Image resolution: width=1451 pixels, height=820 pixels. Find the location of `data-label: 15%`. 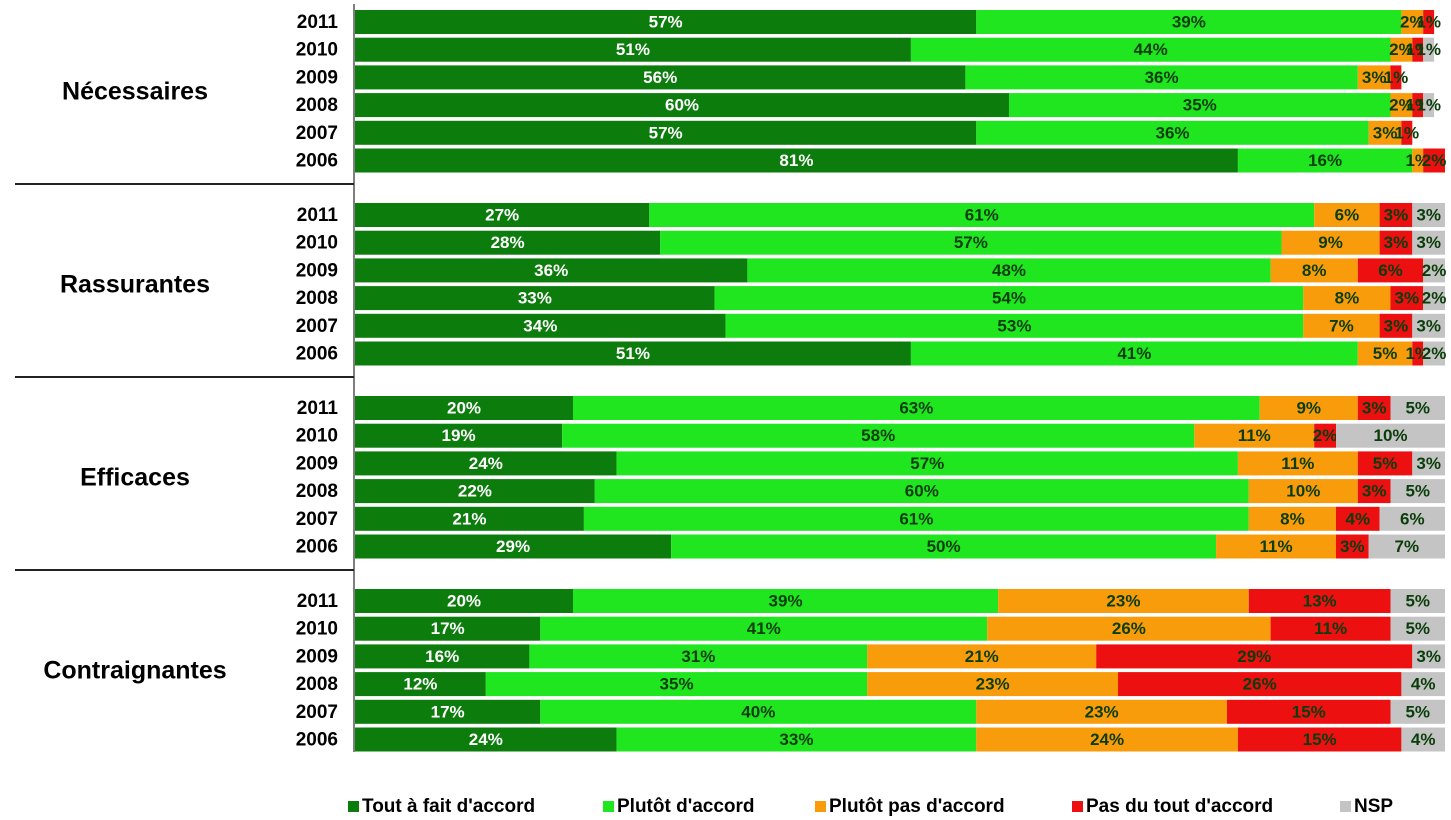

data-label: 15% is located at coordinates (1309, 711).